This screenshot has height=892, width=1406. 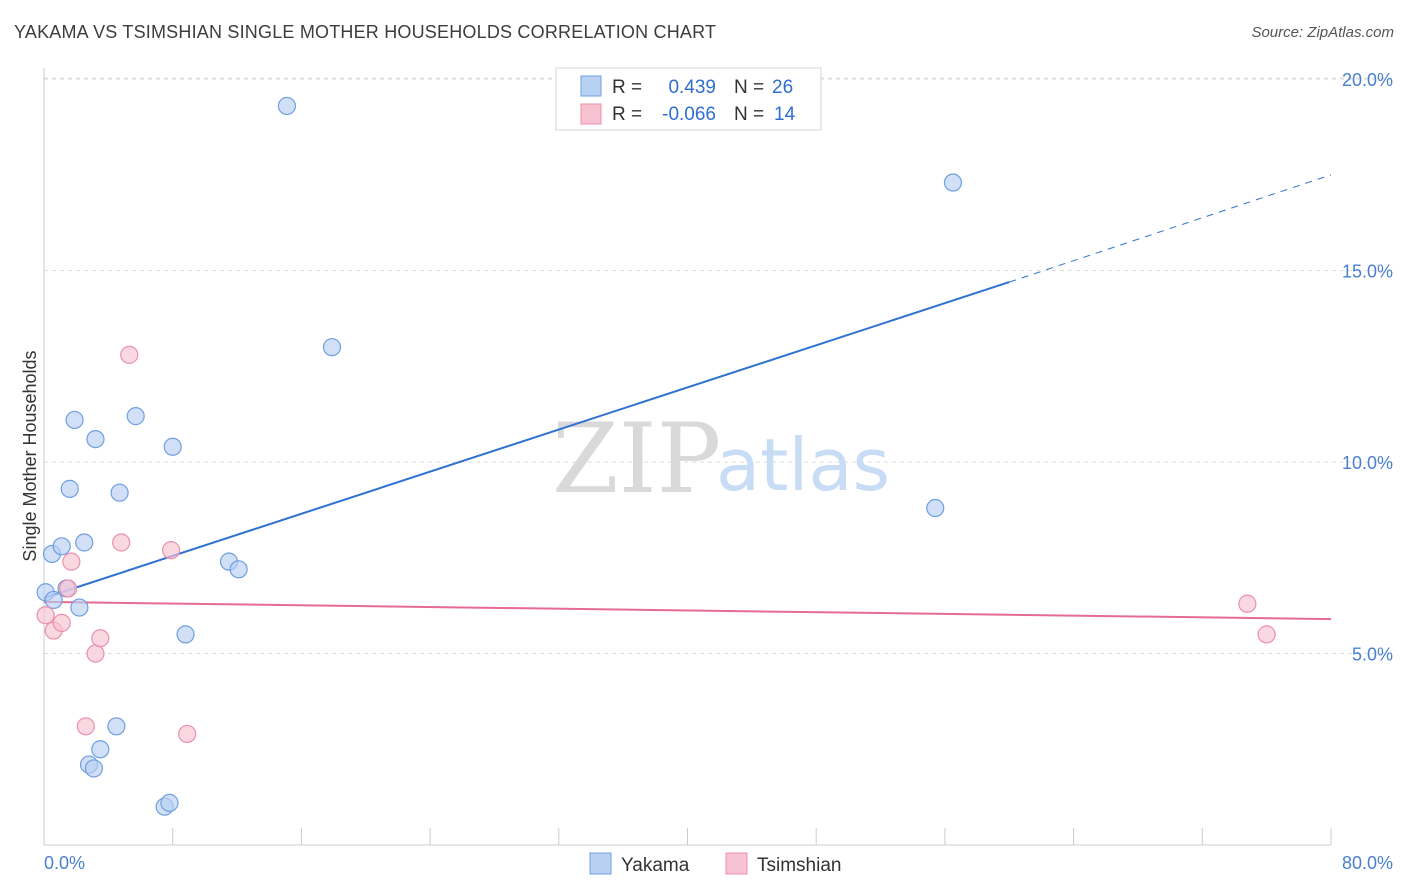 I want to click on x-tick-labels: 0.0% 80.0%, so click(x=718, y=863).